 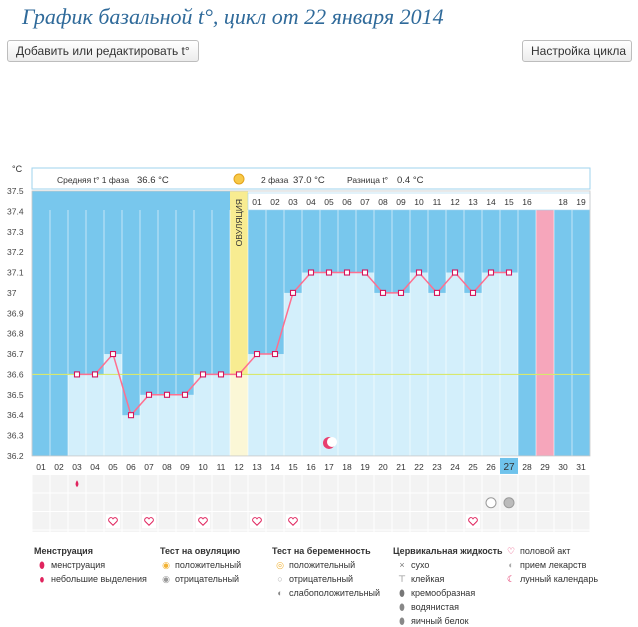 What do you see at coordinates (402, 621) in the screenshot?
I see `eggwhite-icon: ⬮` at bounding box center [402, 621].